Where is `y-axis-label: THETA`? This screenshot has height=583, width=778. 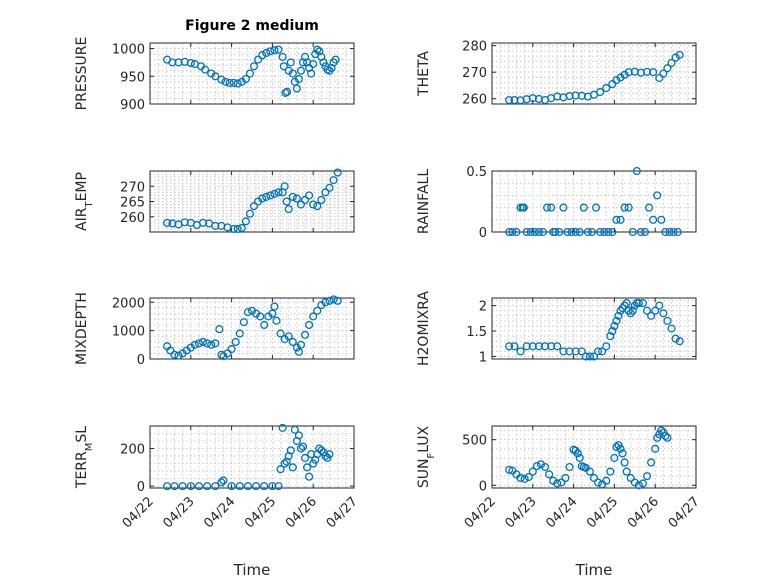 y-axis-label: THETA is located at coordinates (424, 74).